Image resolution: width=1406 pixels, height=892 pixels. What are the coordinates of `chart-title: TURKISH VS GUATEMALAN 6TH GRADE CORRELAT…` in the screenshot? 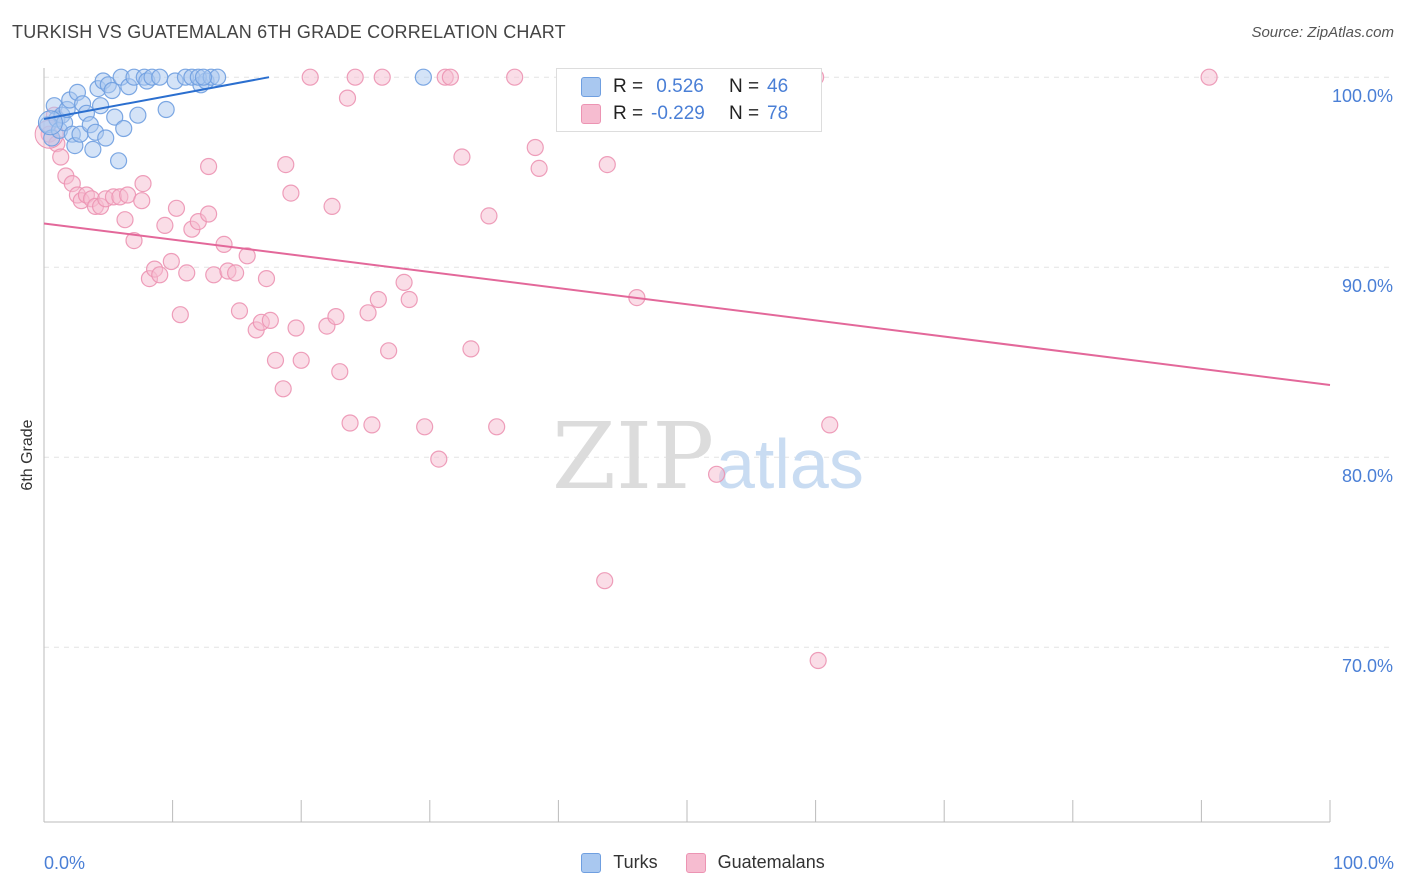 It's located at (289, 32).